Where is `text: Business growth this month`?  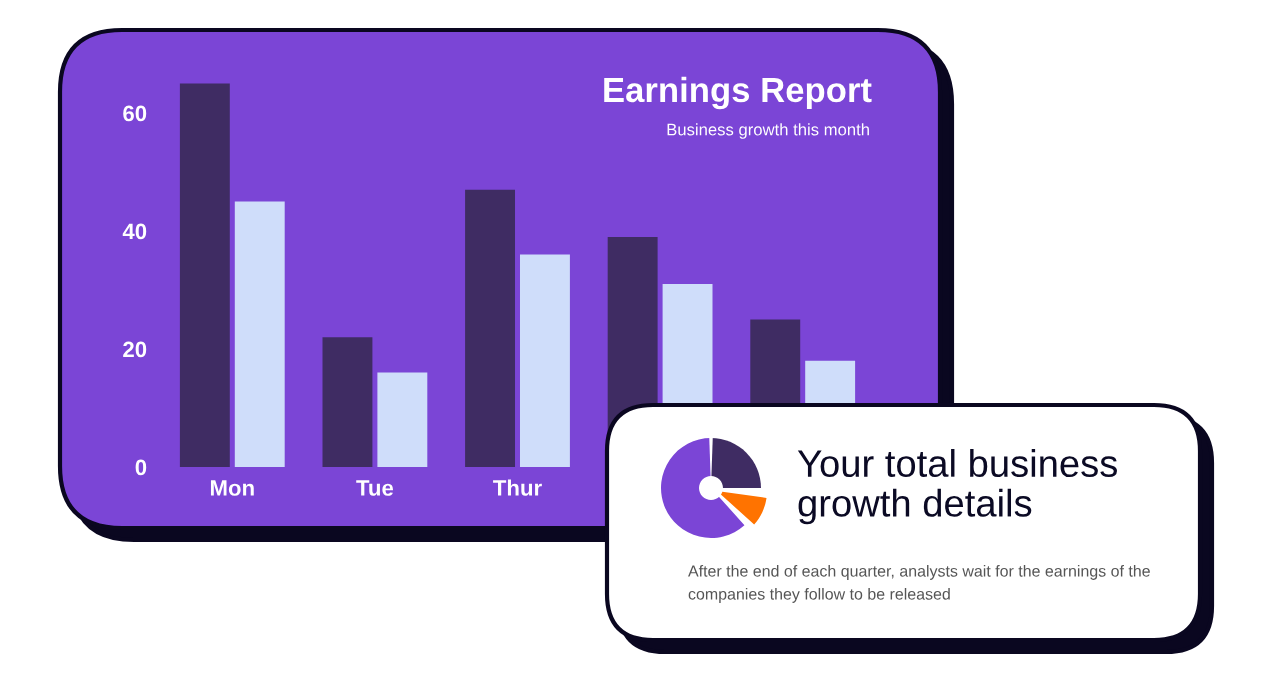
text: Business growth this month is located at coordinates (768, 131).